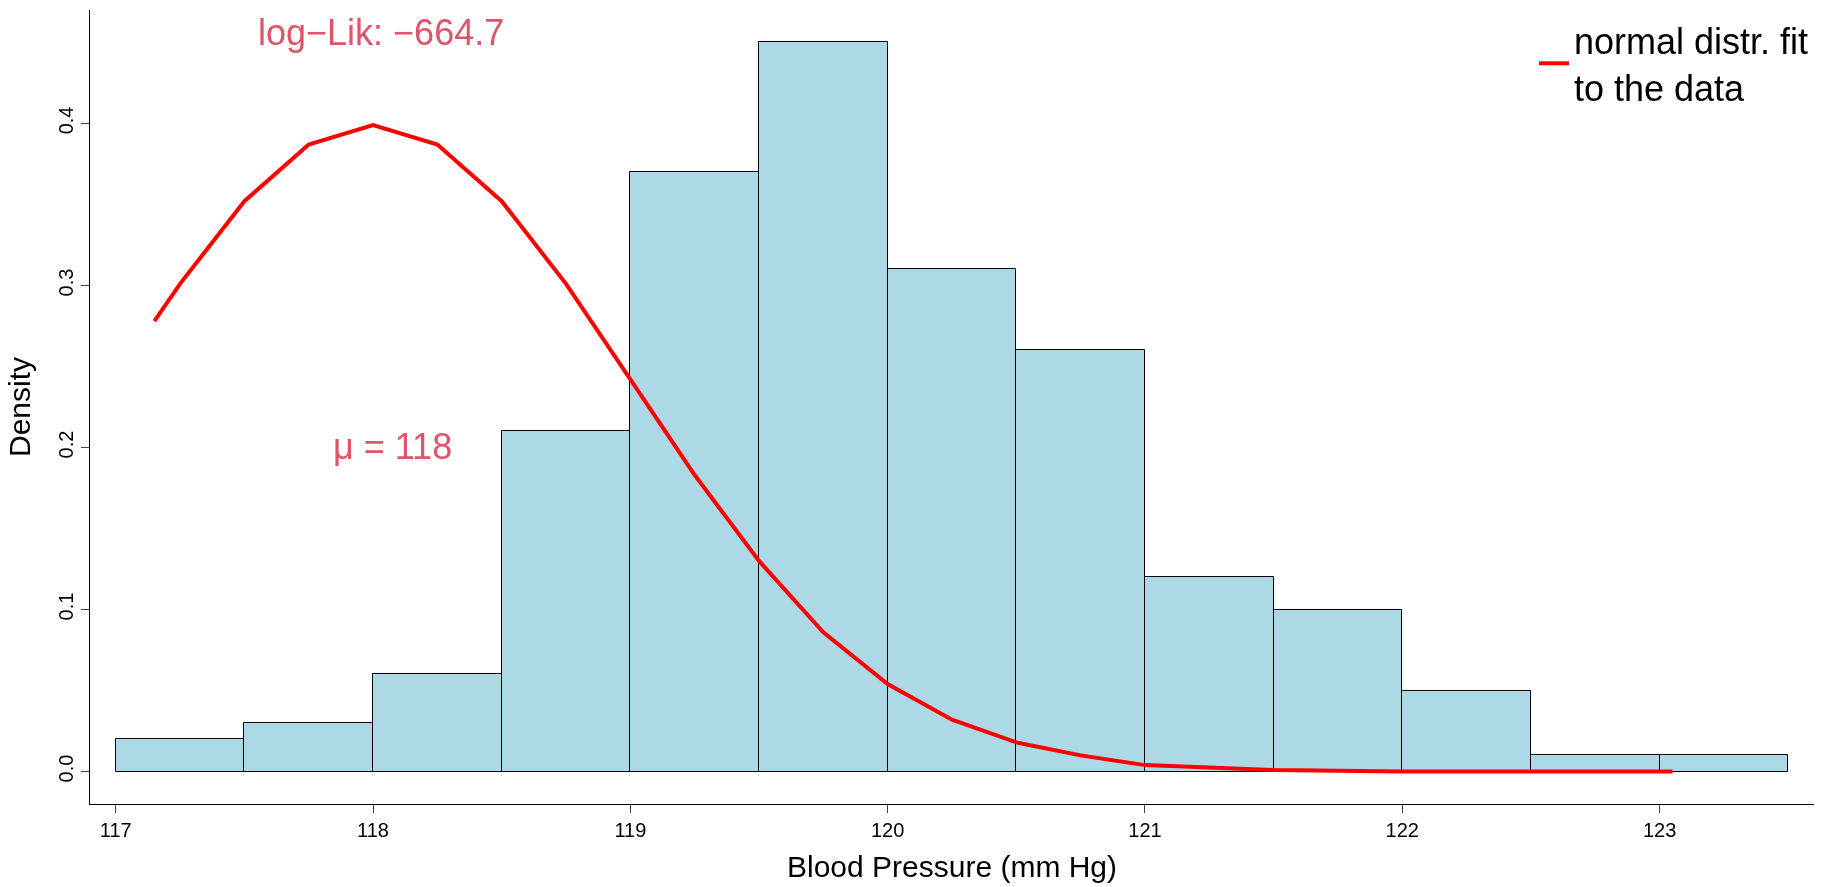 This screenshot has width=1824, height=887. Describe the element at coordinates (1691, 64) in the screenshot. I see `legend-label: normal distr. fit to the data` at that location.